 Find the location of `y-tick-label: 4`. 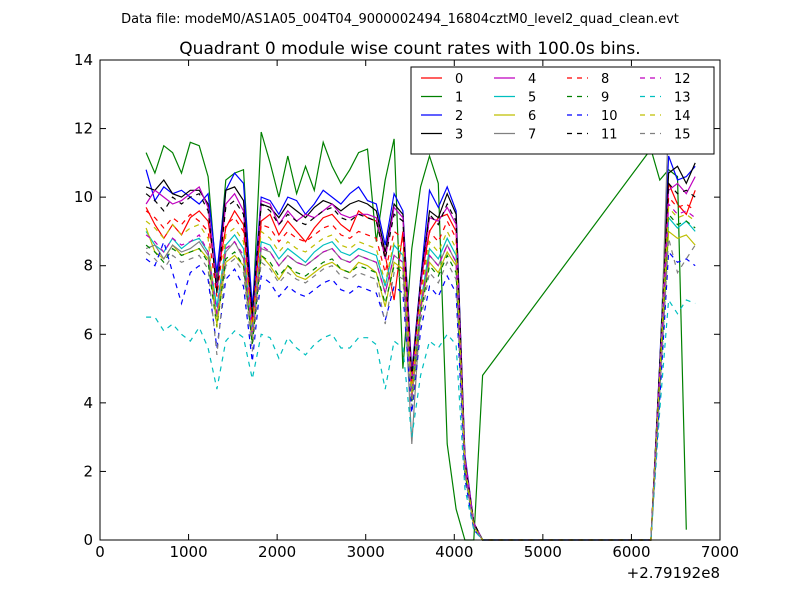

y-tick-label: 4 is located at coordinates (88, 403).